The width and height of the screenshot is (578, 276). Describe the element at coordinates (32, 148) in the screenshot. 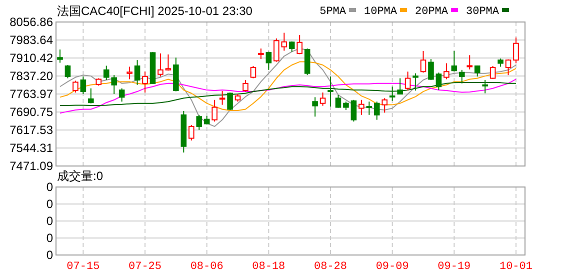

I see `y-tick-label: 7544.31` at that location.